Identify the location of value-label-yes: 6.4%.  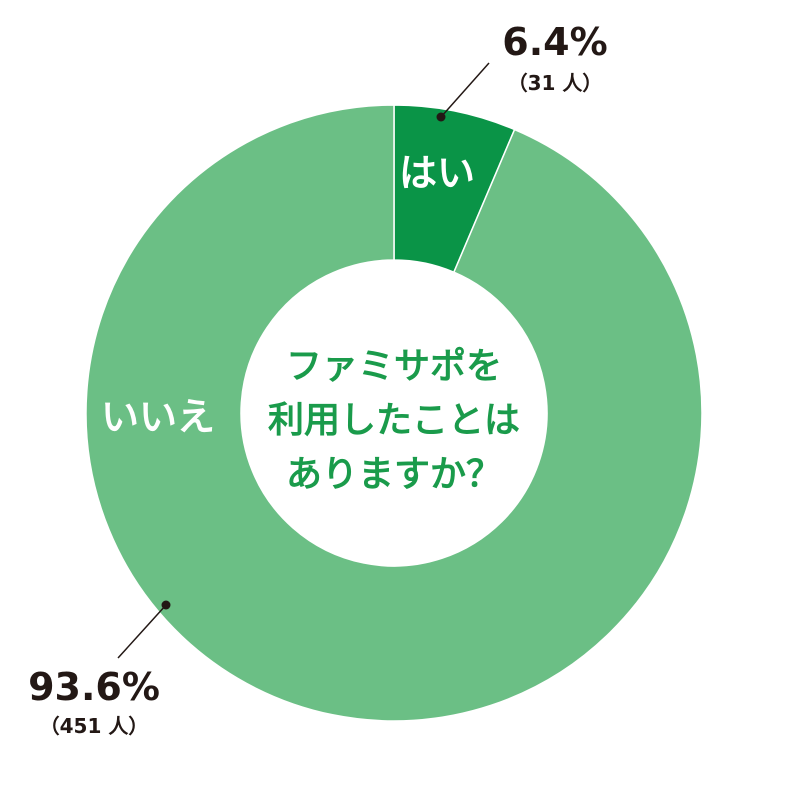
(554, 42).